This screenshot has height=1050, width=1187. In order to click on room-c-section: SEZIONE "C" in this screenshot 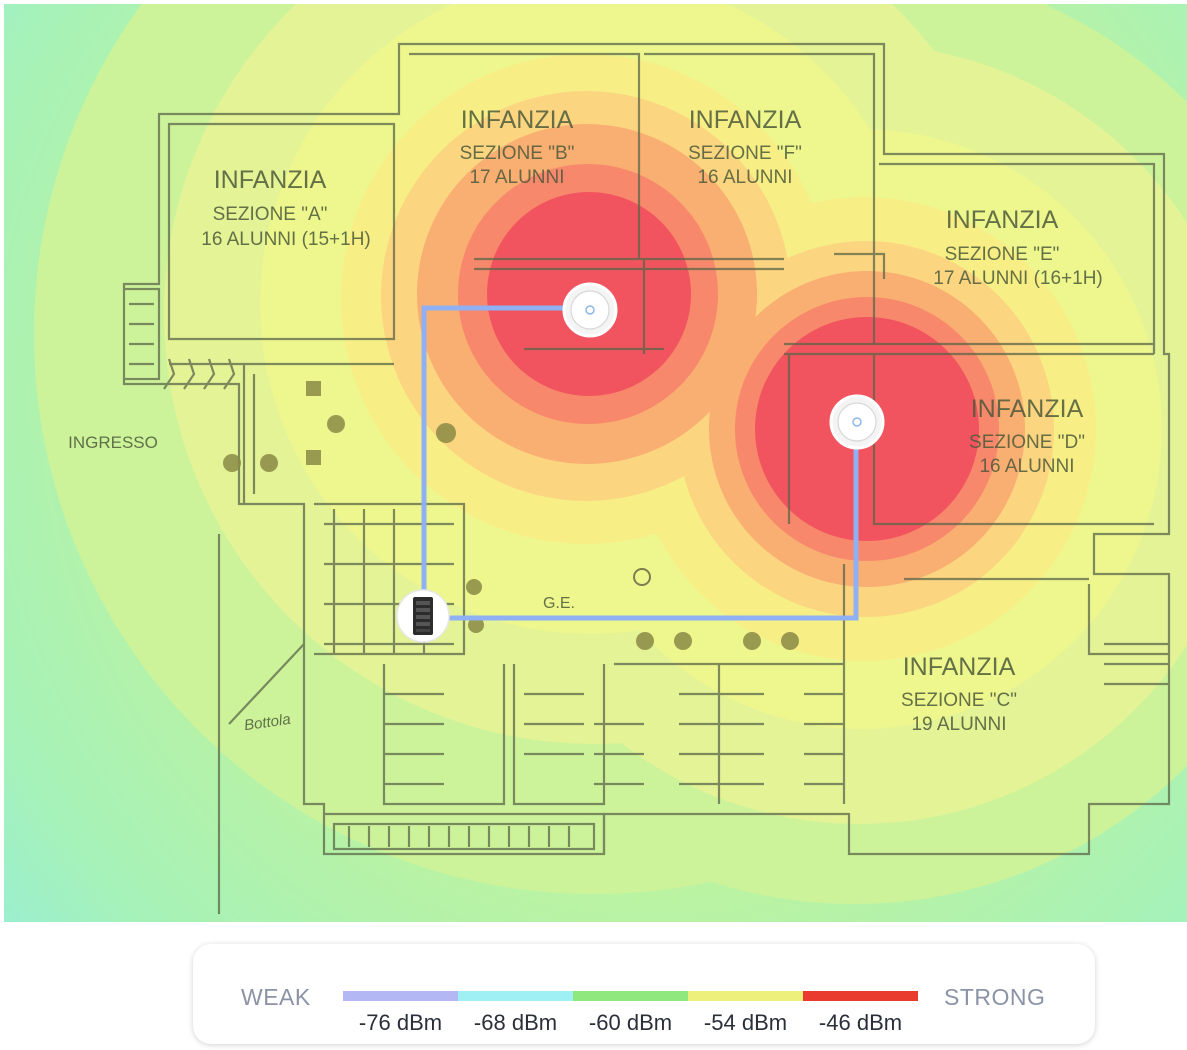, I will do `click(959, 700)`.